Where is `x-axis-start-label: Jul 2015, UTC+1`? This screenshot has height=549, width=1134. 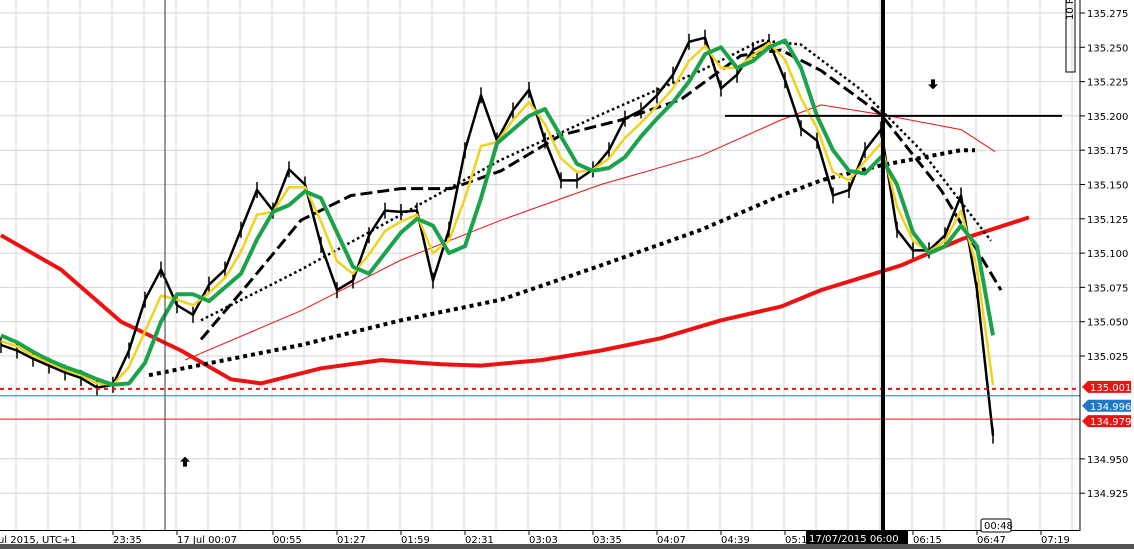 x-axis-start-label: Jul 2015, UTC+1 is located at coordinates (38, 540).